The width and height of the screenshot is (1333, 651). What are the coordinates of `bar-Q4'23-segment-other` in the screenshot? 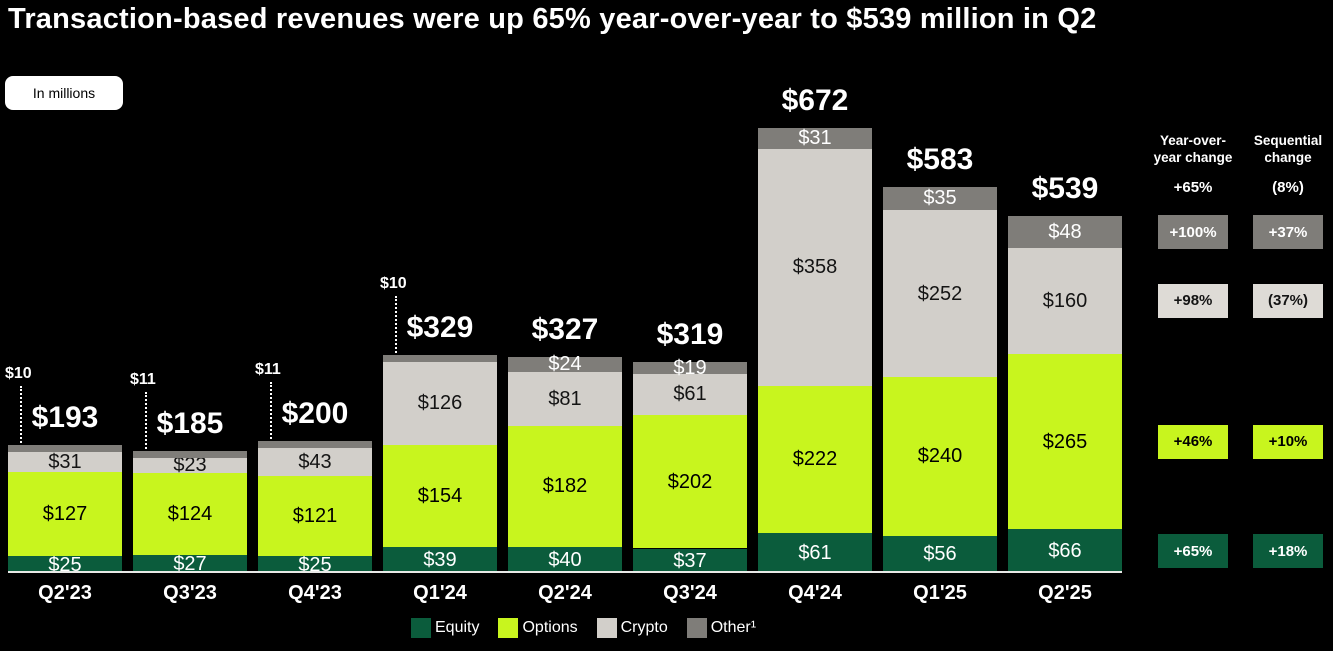 It's located at (315, 444).